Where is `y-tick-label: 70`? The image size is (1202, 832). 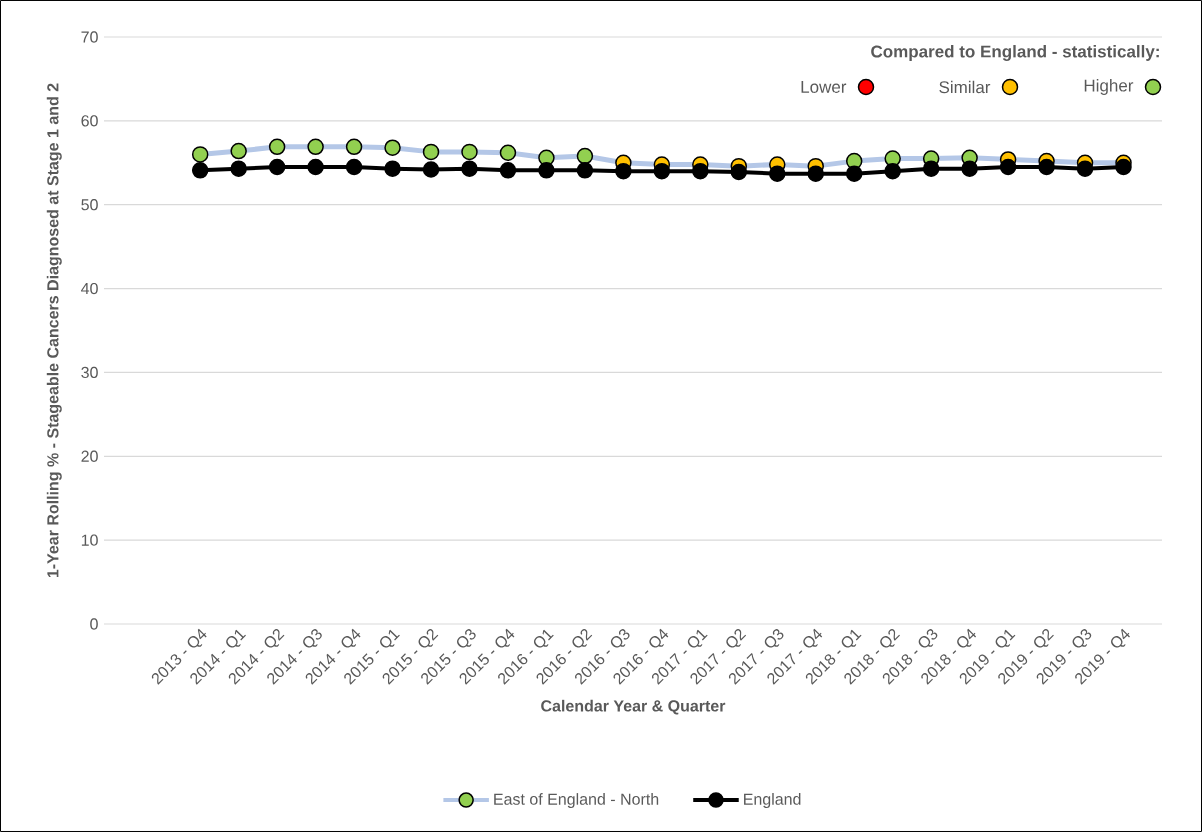
y-tick-label: 70 is located at coordinates (89, 37).